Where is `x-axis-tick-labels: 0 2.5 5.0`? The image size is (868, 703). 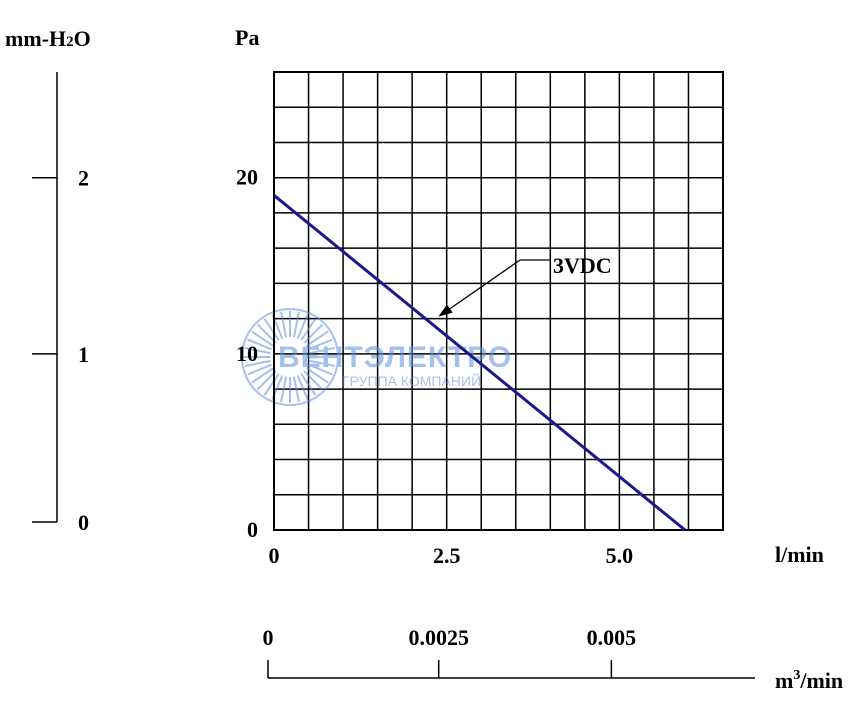
x-axis-tick-labels: 0 2.5 5.0 is located at coordinates (451, 555).